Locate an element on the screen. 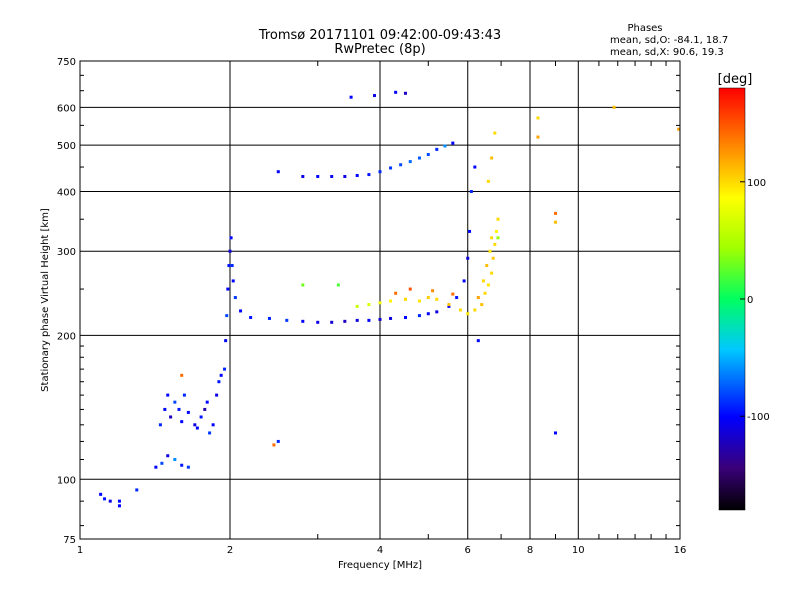 This screenshot has height=600, width=800. y-tick-label: 300 is located at coordinates (66, 252).